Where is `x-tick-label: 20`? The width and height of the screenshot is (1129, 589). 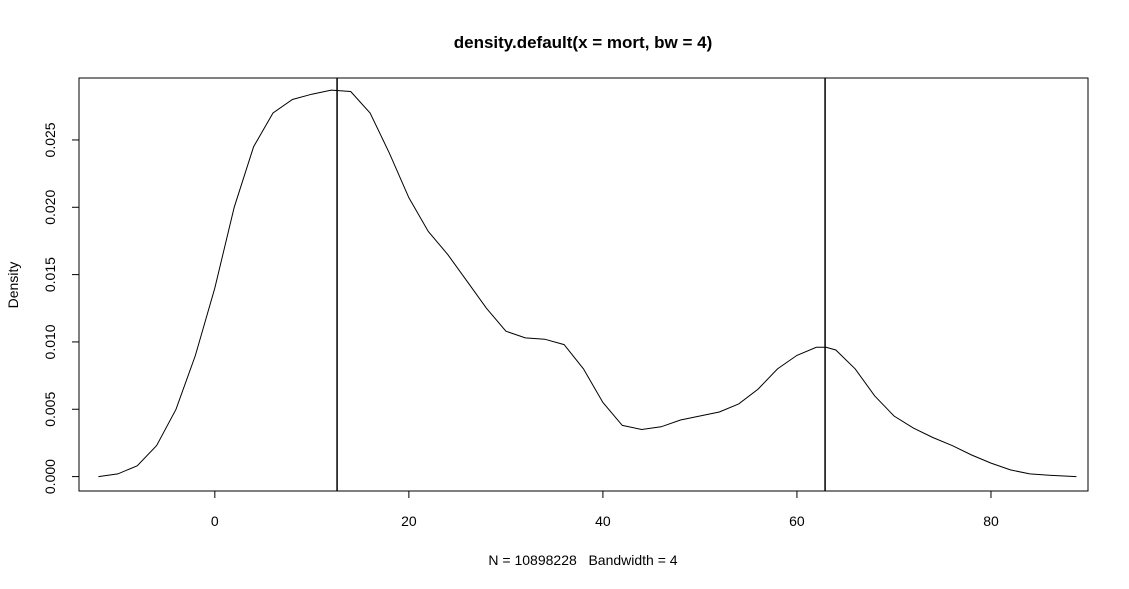
x-tick-label: 20 is located at coordinates (409, 521).